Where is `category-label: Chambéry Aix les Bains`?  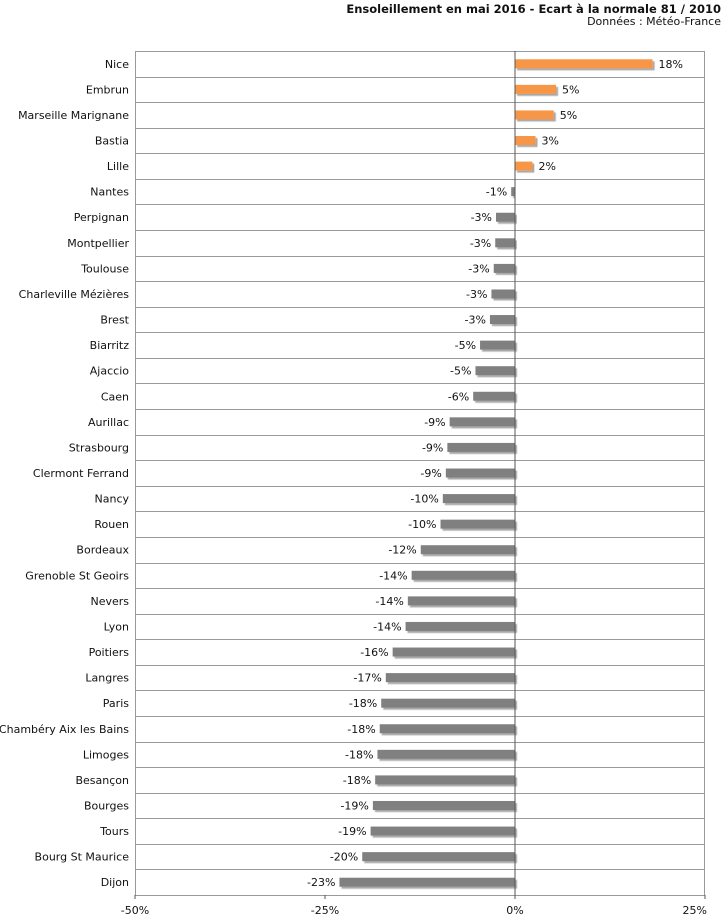 category-label: Chambéry Aix les Bains is located at coordinates (64, 729).